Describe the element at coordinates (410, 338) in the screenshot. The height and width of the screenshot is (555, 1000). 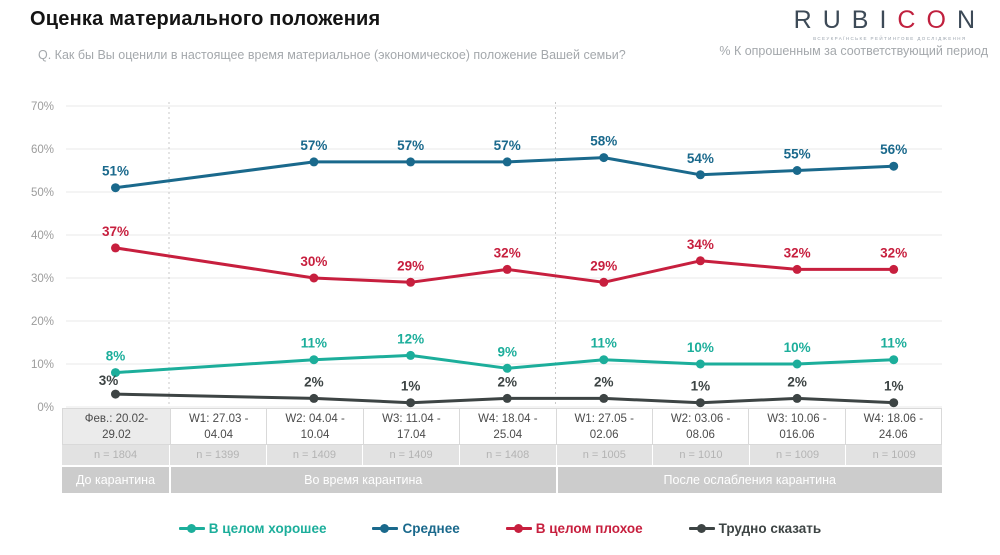
I see `data-label: 12%` at that location.